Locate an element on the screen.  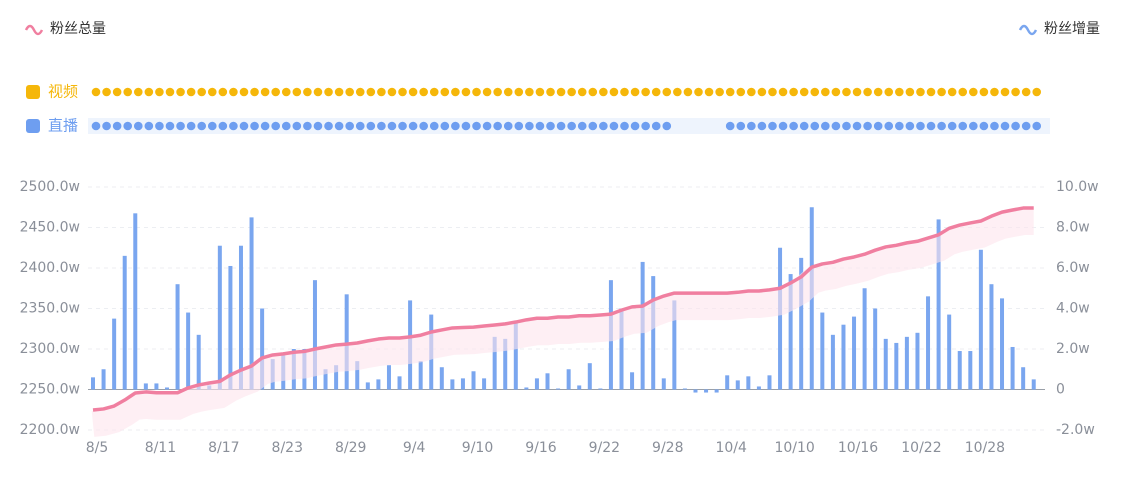
x-tick-label: 10/10 is located at coordinates (794, 448).